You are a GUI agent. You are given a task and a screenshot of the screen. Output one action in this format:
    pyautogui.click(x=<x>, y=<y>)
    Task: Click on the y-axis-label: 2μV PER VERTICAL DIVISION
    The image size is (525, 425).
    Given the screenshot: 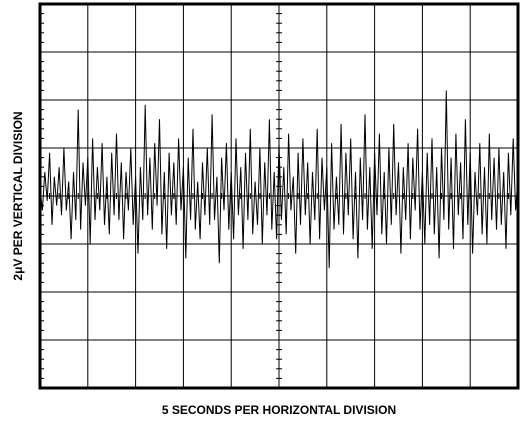 What is the action you would take?
    pyautogui.click(x=18, y=195)
    